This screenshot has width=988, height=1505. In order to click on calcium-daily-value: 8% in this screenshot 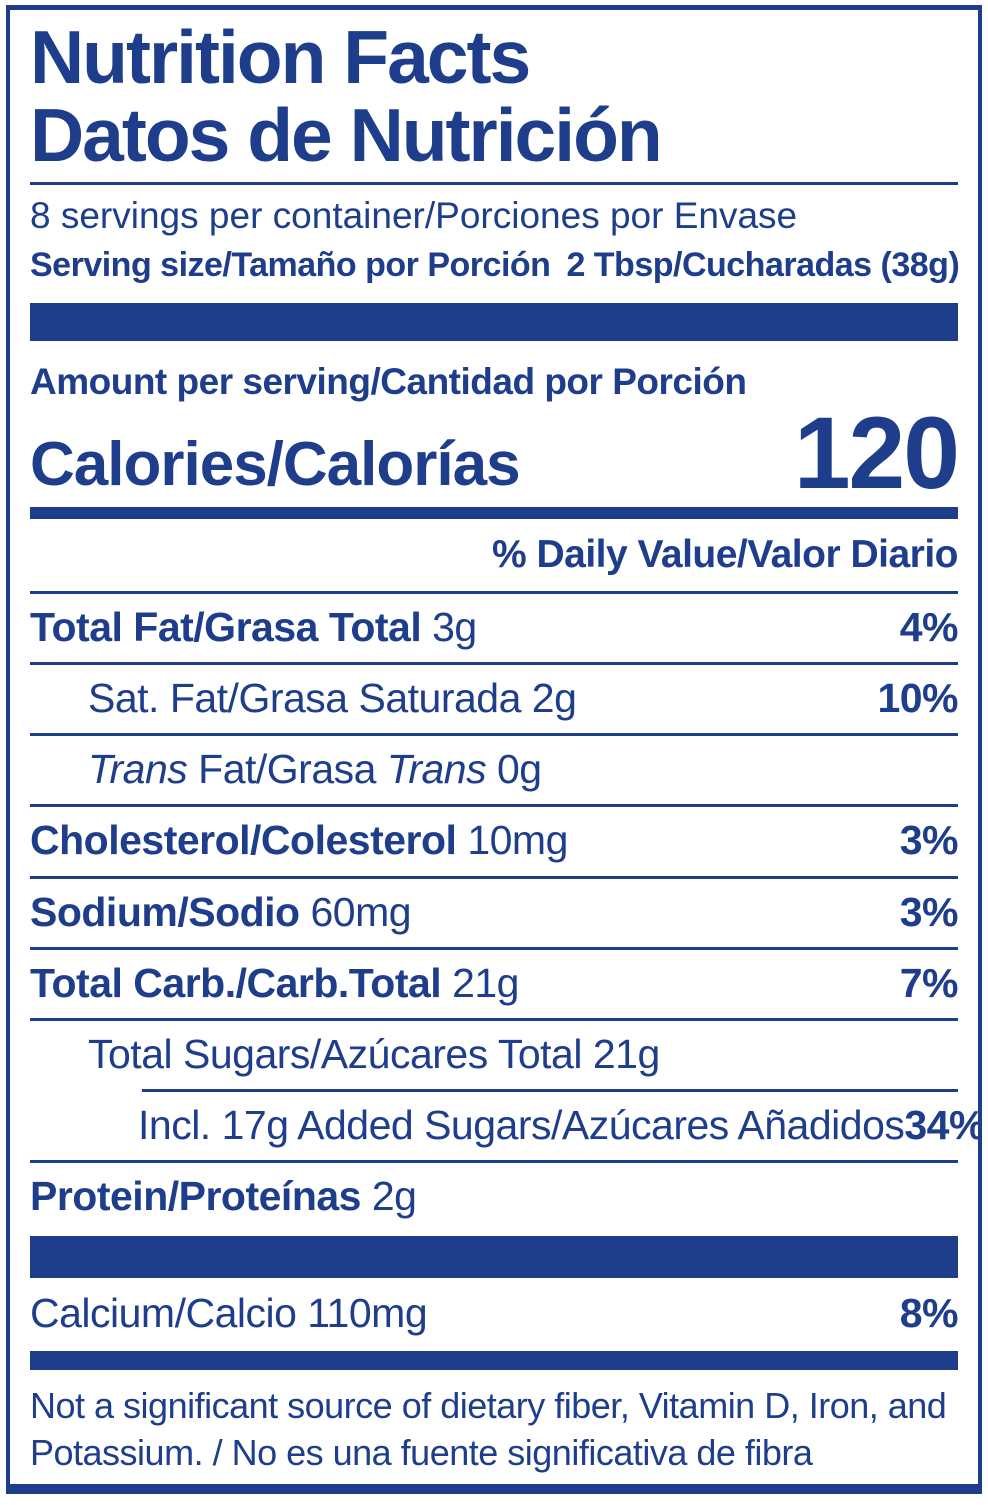, I will do `click(929, 1312)`.